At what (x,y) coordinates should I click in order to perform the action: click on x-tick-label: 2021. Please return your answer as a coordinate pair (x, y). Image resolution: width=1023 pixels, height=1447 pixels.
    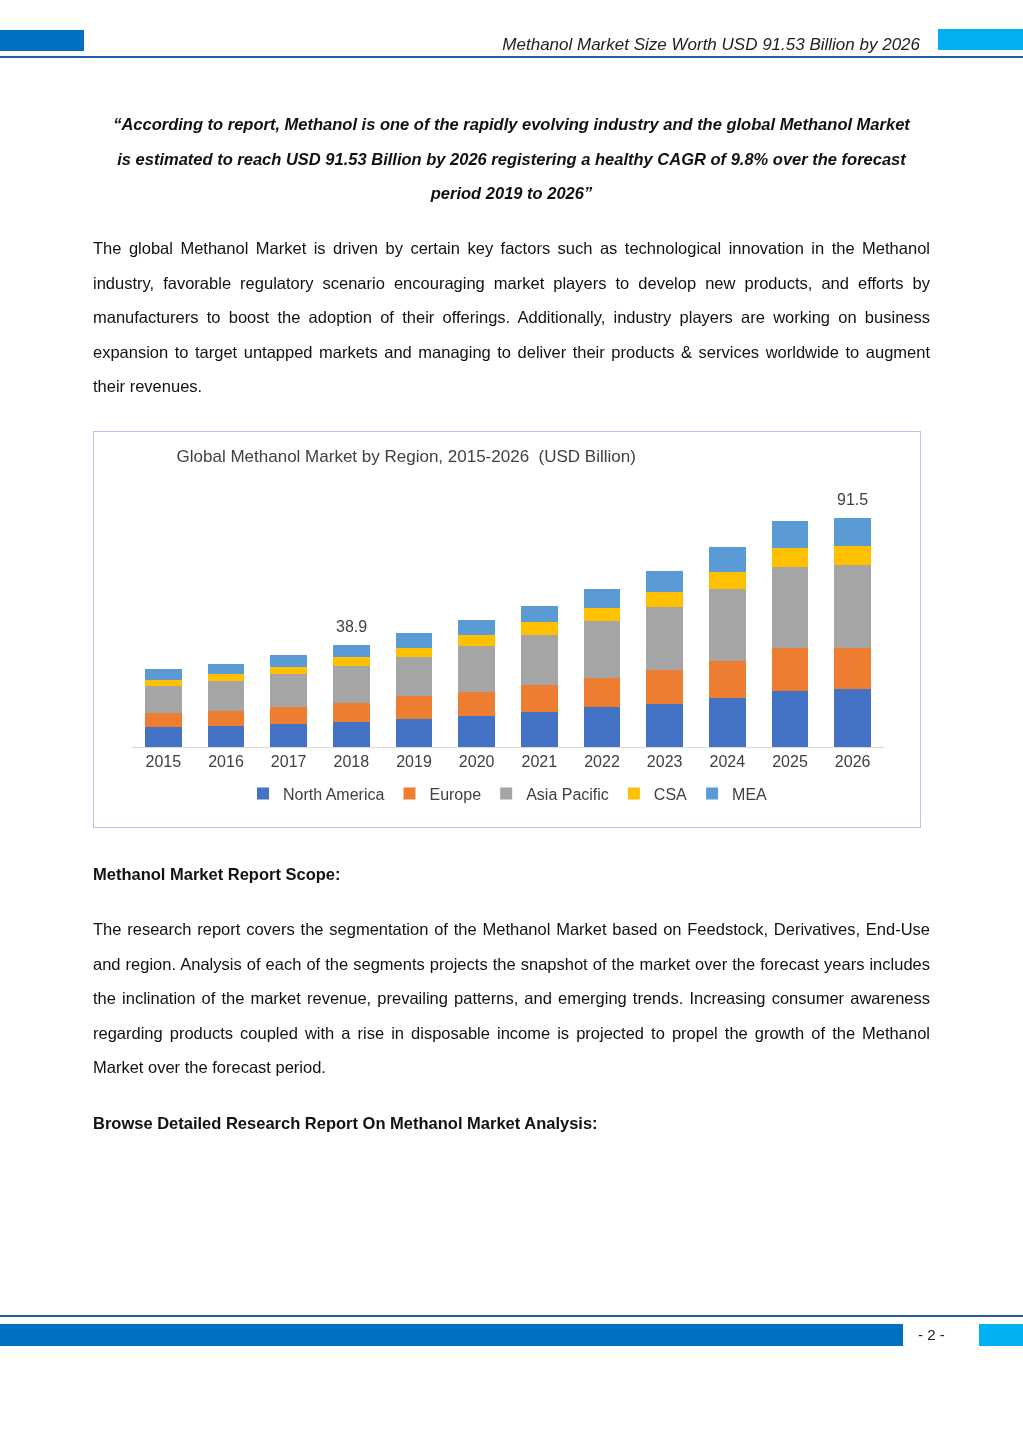
    Looking at the image, I should click on (539, 762).